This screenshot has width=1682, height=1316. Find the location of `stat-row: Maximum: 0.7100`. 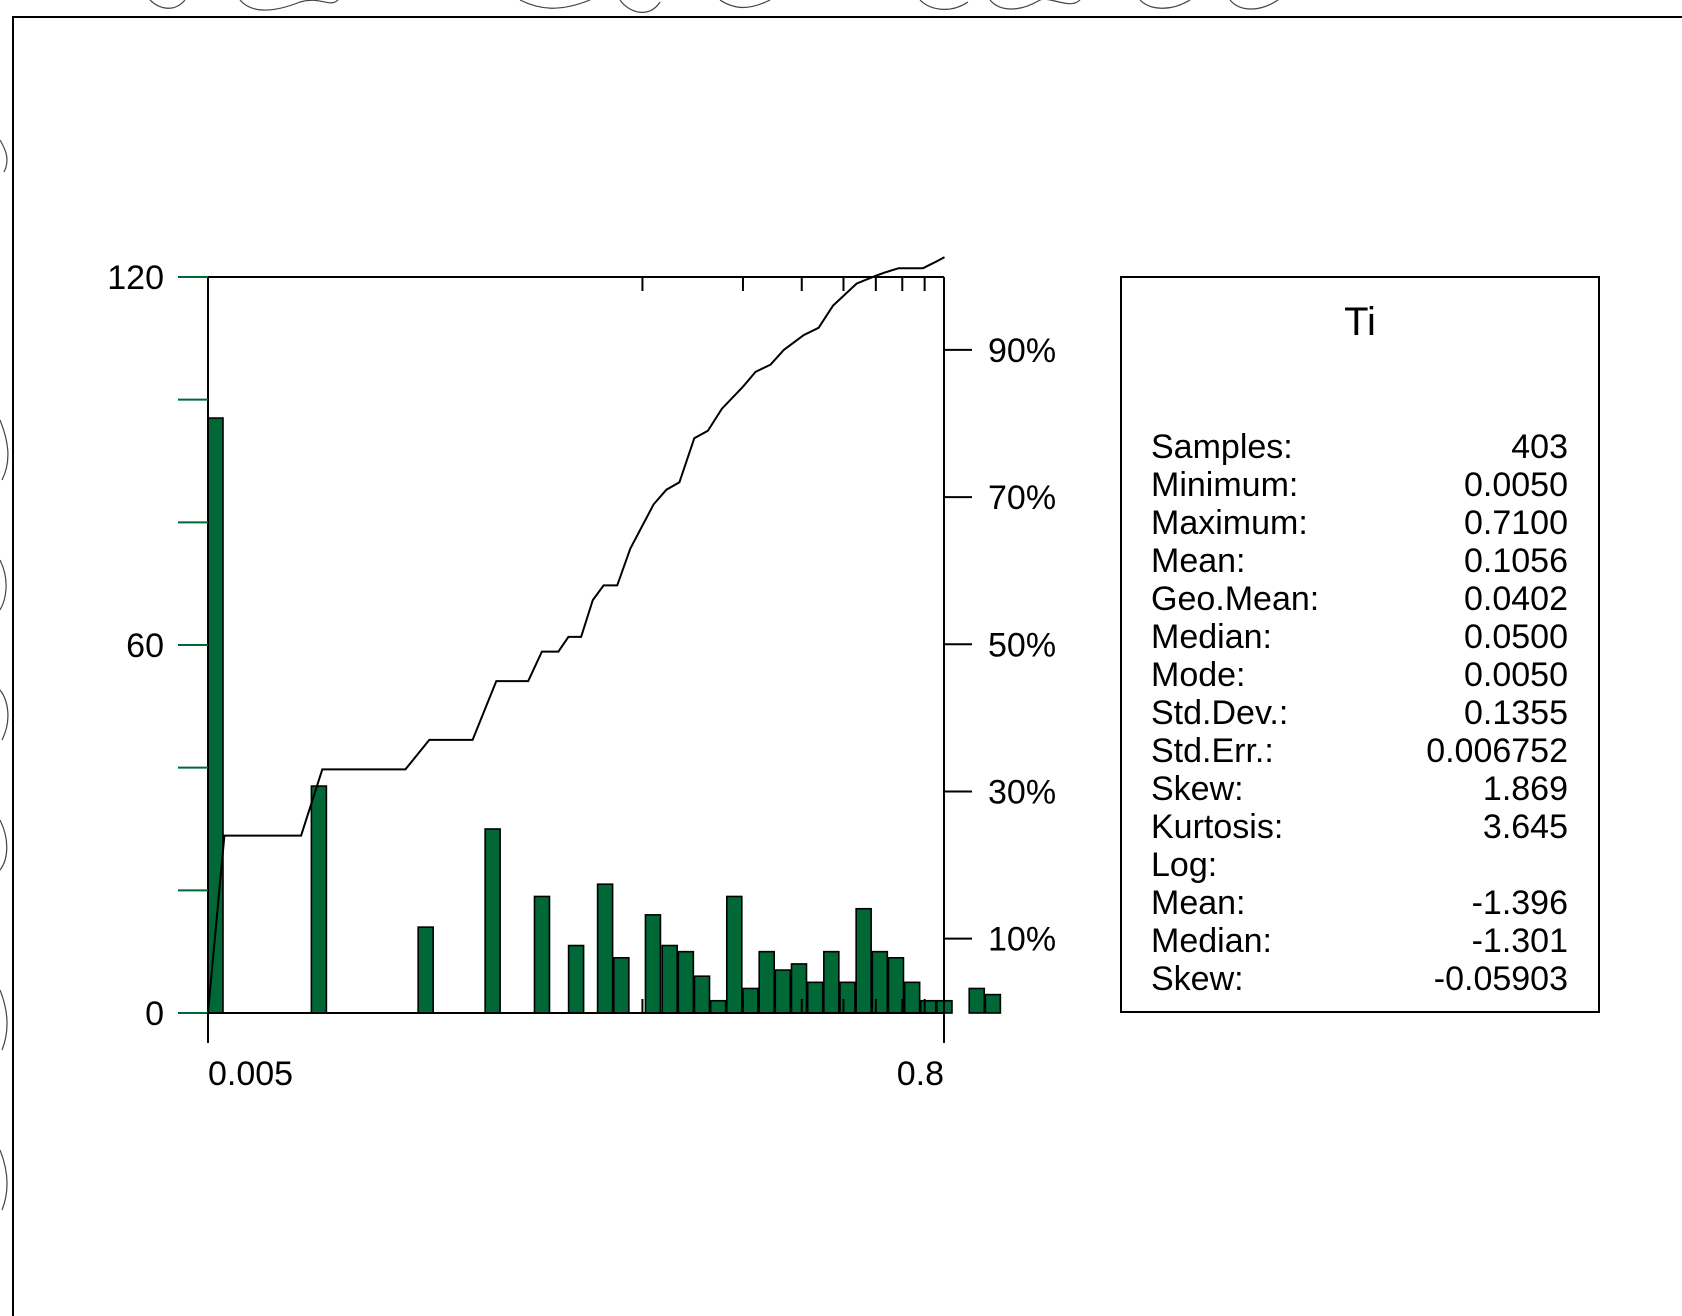

stat-row: Maximum: 0.7100 is located at coordinates (1359, 523).